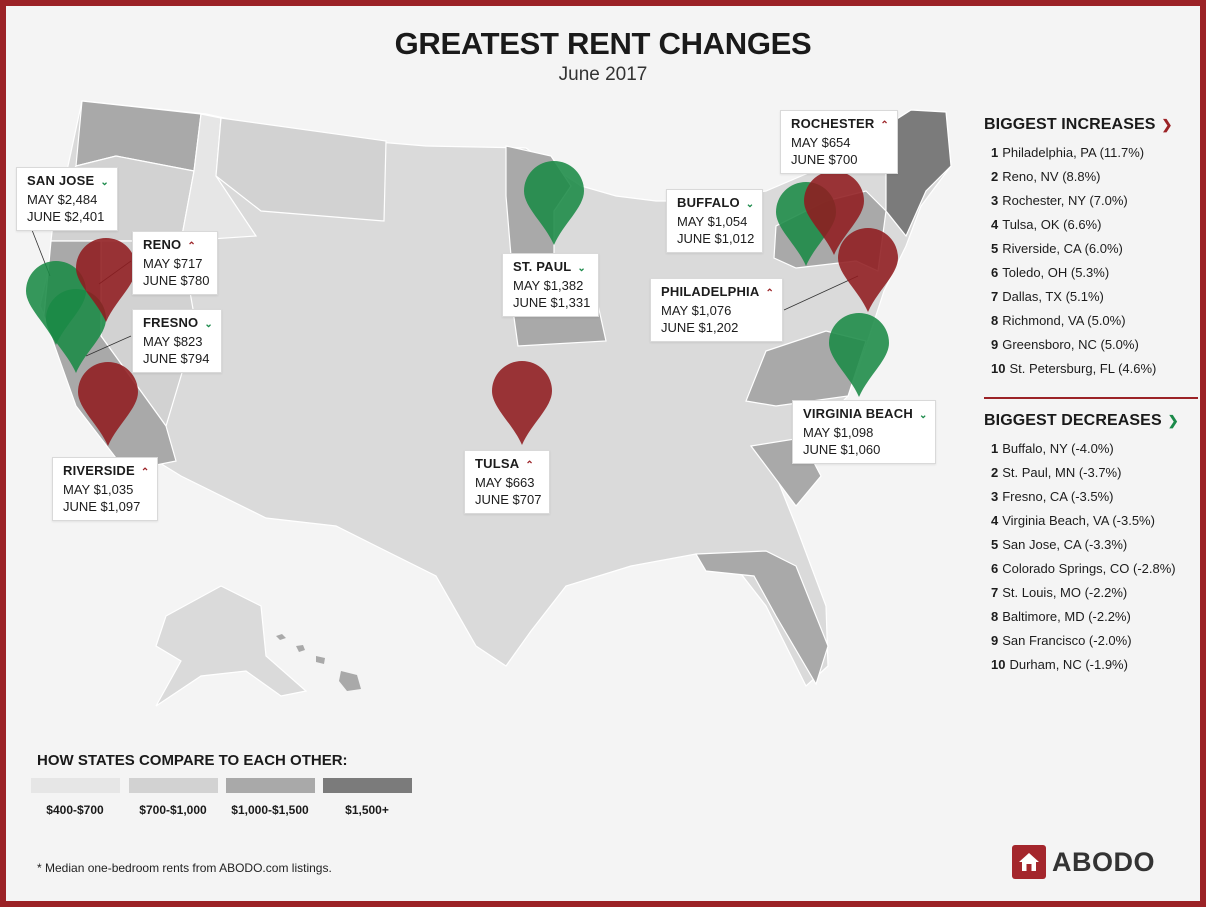  Describe the element at coordinates (838, 432) in the screenshot. I see `may-rent: MAY $1,098` at that location.